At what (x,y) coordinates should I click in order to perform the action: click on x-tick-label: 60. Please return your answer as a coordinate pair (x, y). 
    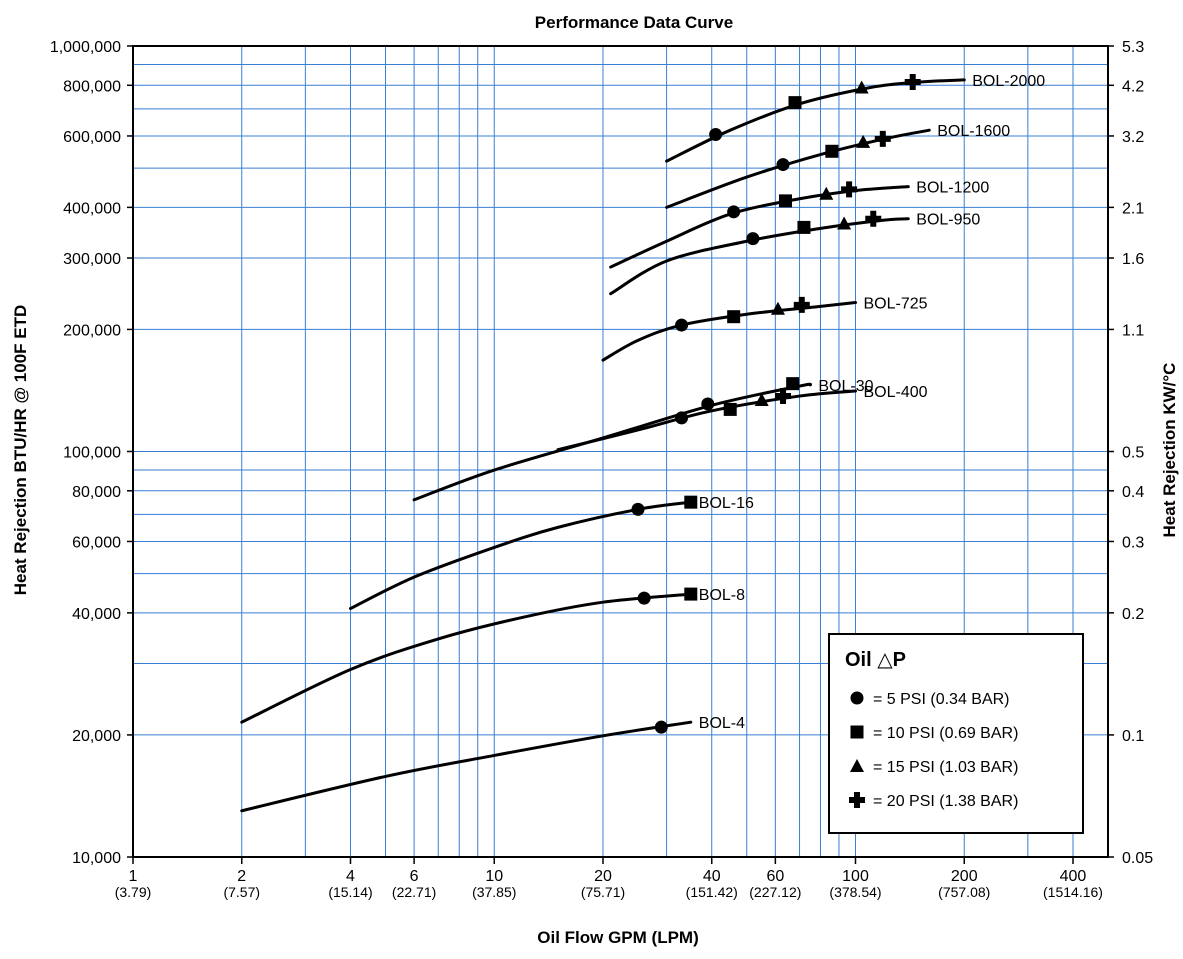
    Looking at the image, I should click on (775, 876).